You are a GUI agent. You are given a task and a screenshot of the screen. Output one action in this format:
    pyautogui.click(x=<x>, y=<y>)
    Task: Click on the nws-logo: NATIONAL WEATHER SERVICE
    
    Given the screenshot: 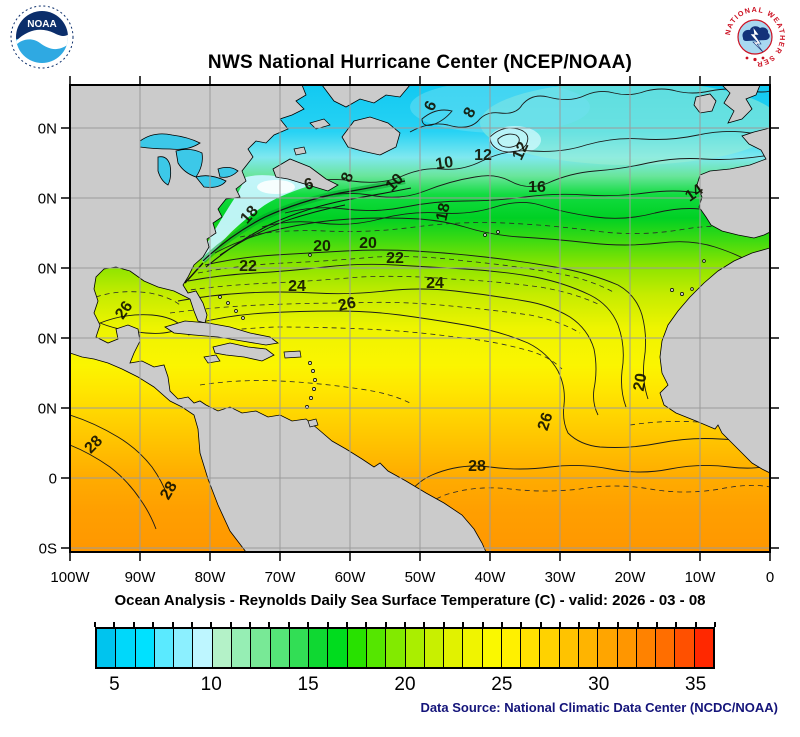 What is the action you would take?
    pyautogui.click(x=754, y=37)
    